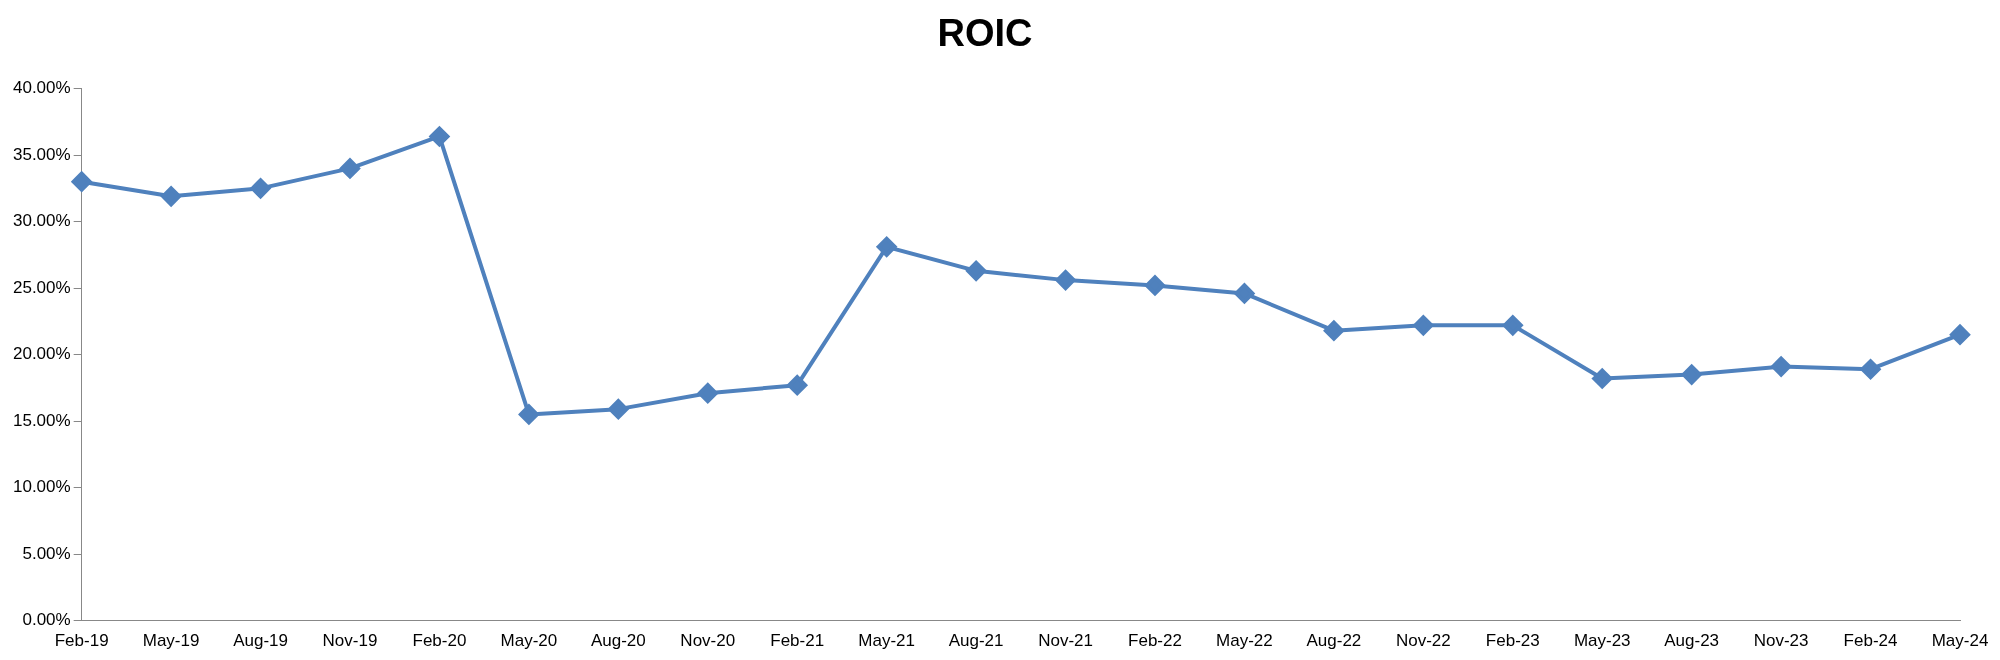  What do you see at coordinates (41, 88) in the screenshot?
I see `y-tick-label: 40.00%` at bounding box center [41, 88].